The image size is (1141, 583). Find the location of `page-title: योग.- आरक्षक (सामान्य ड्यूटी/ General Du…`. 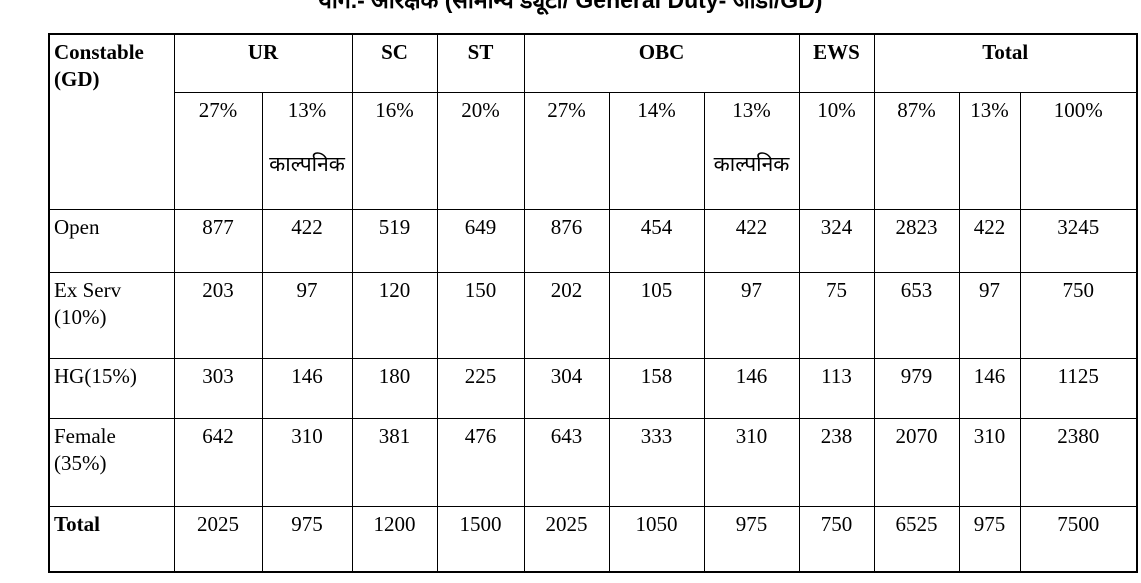

page-title: योग.- आरक्षक (सामान्य ड्यूटी/ General Du… is located at coordinates (570, 6).